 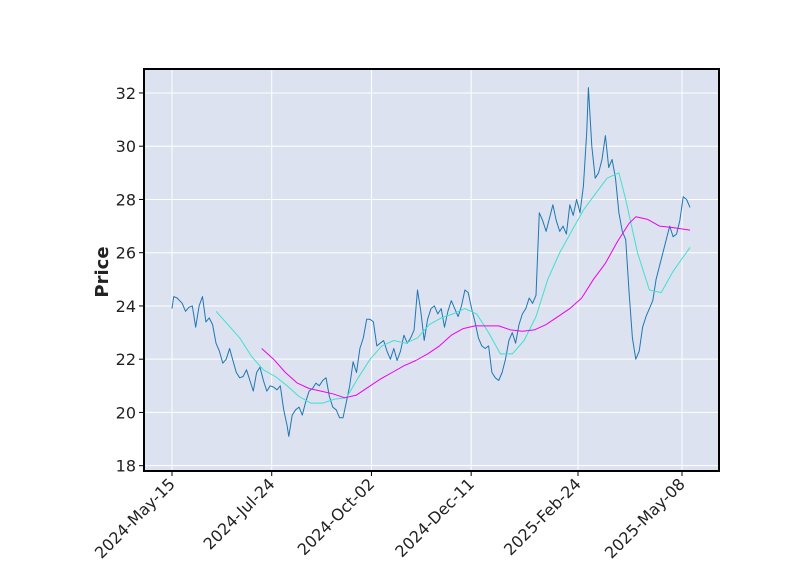 What do you see at coordinates (126, 466) in the screenshot?
I see `y-tick-label: 18` at bounding box center [126, 466].